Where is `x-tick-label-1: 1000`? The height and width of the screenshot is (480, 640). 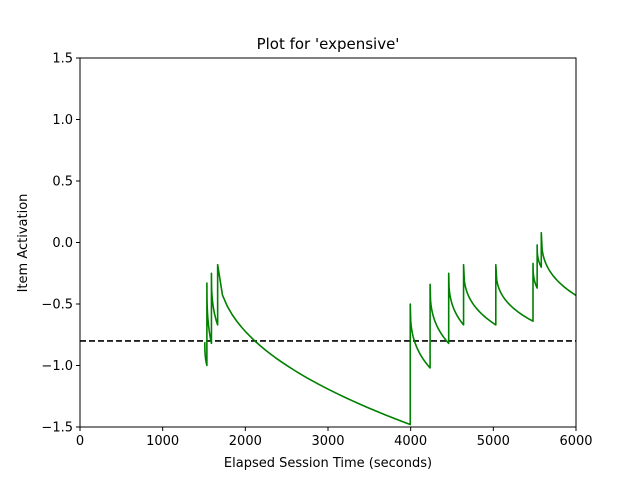 x-tick-label-1: 1000 is located at coordinates (162, 441).